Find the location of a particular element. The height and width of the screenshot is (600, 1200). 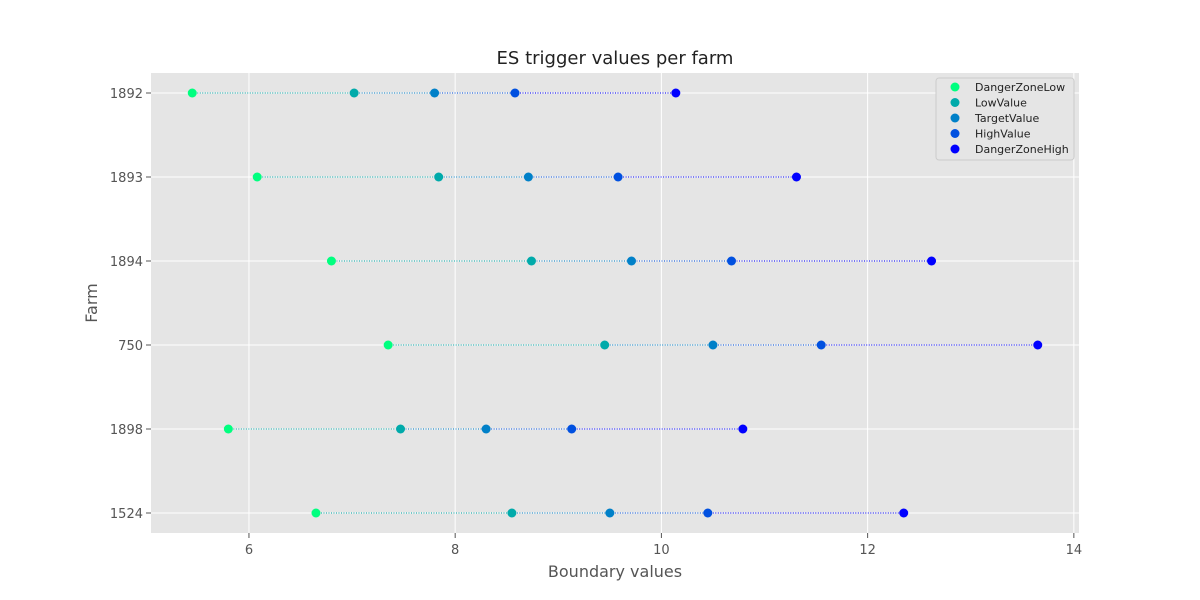

x-tick-label: 12 is located at coordinates (867, 550).